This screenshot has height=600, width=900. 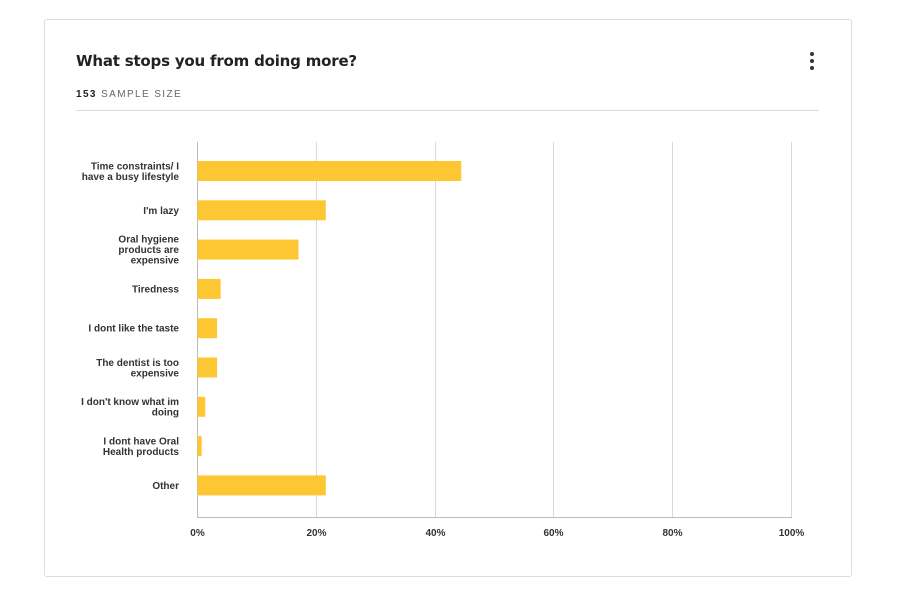 I want to click on category-label: I dont have Oral, so click(x=141, y=441).